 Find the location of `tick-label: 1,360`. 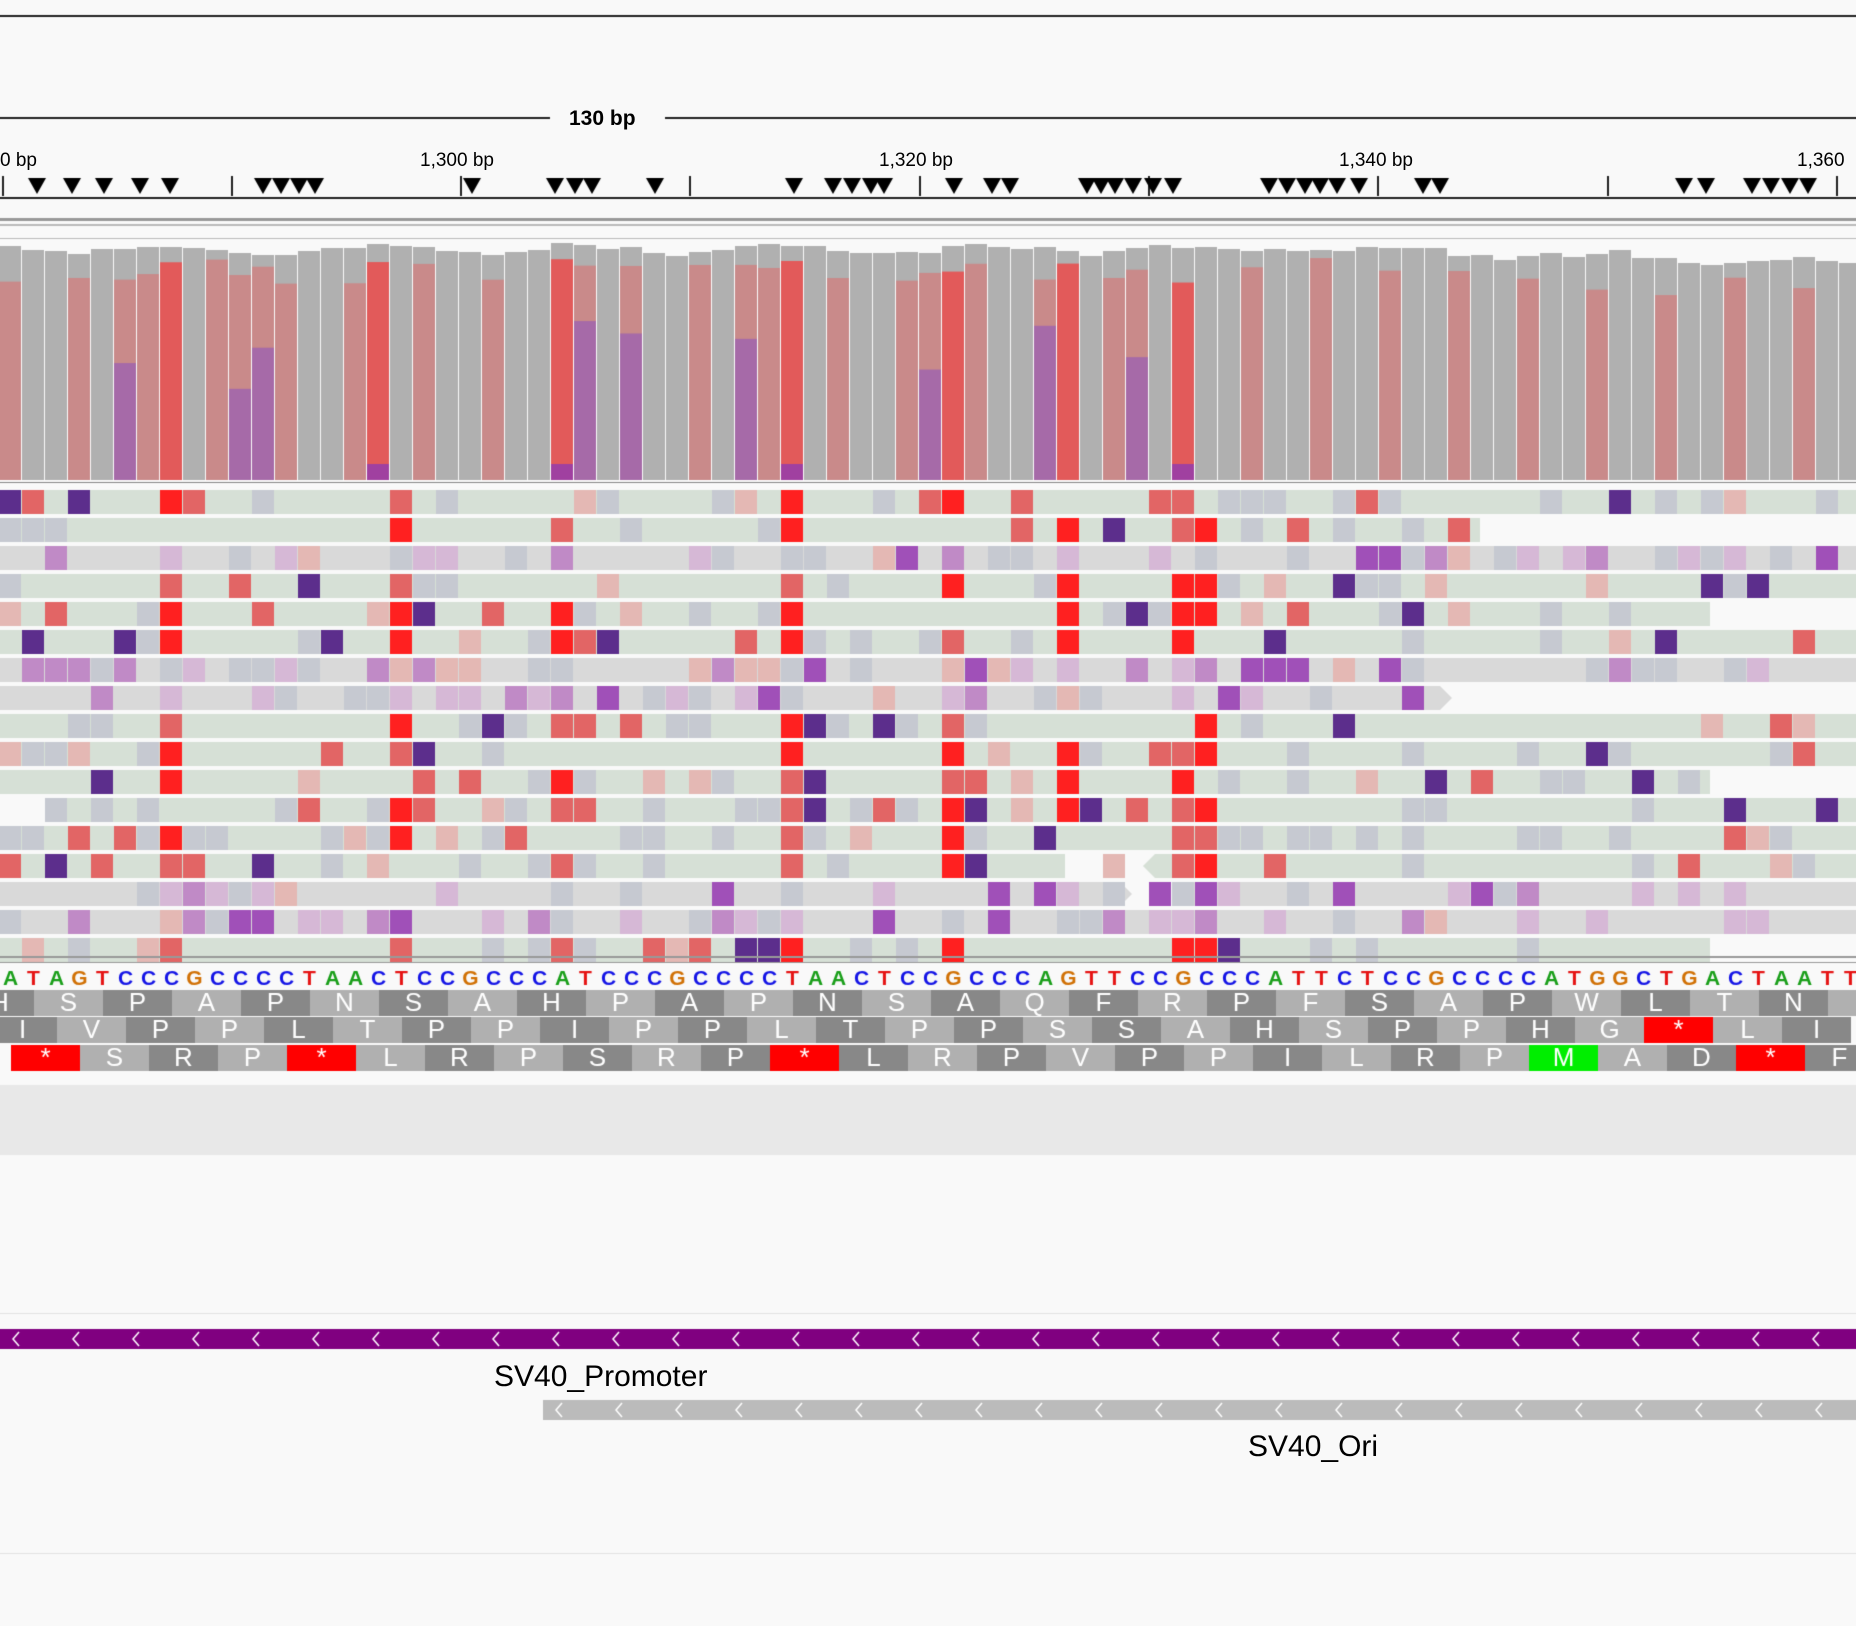

tick-label: 1,360 is located at coordinates (1821, 160).